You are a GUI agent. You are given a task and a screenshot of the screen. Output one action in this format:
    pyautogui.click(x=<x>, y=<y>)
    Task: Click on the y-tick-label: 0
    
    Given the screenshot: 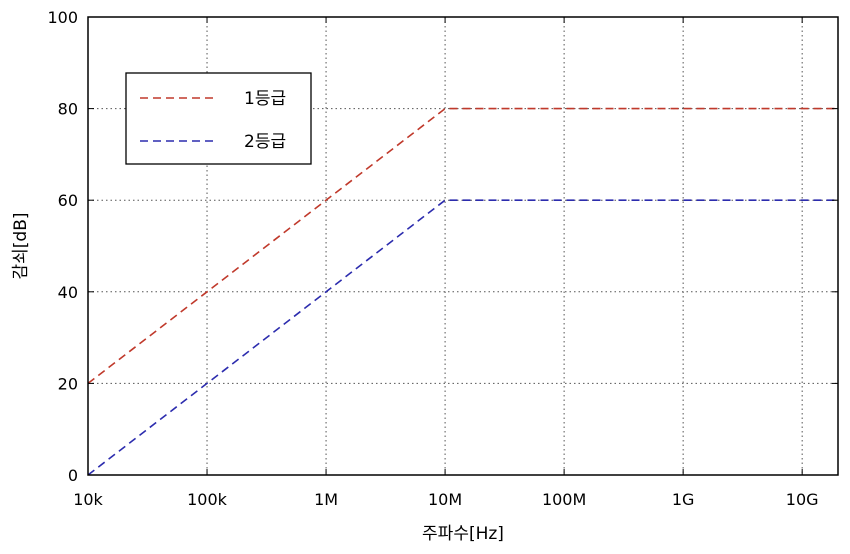 What is the action you would take?
    pyautogui.click(x=73, y=475)
    